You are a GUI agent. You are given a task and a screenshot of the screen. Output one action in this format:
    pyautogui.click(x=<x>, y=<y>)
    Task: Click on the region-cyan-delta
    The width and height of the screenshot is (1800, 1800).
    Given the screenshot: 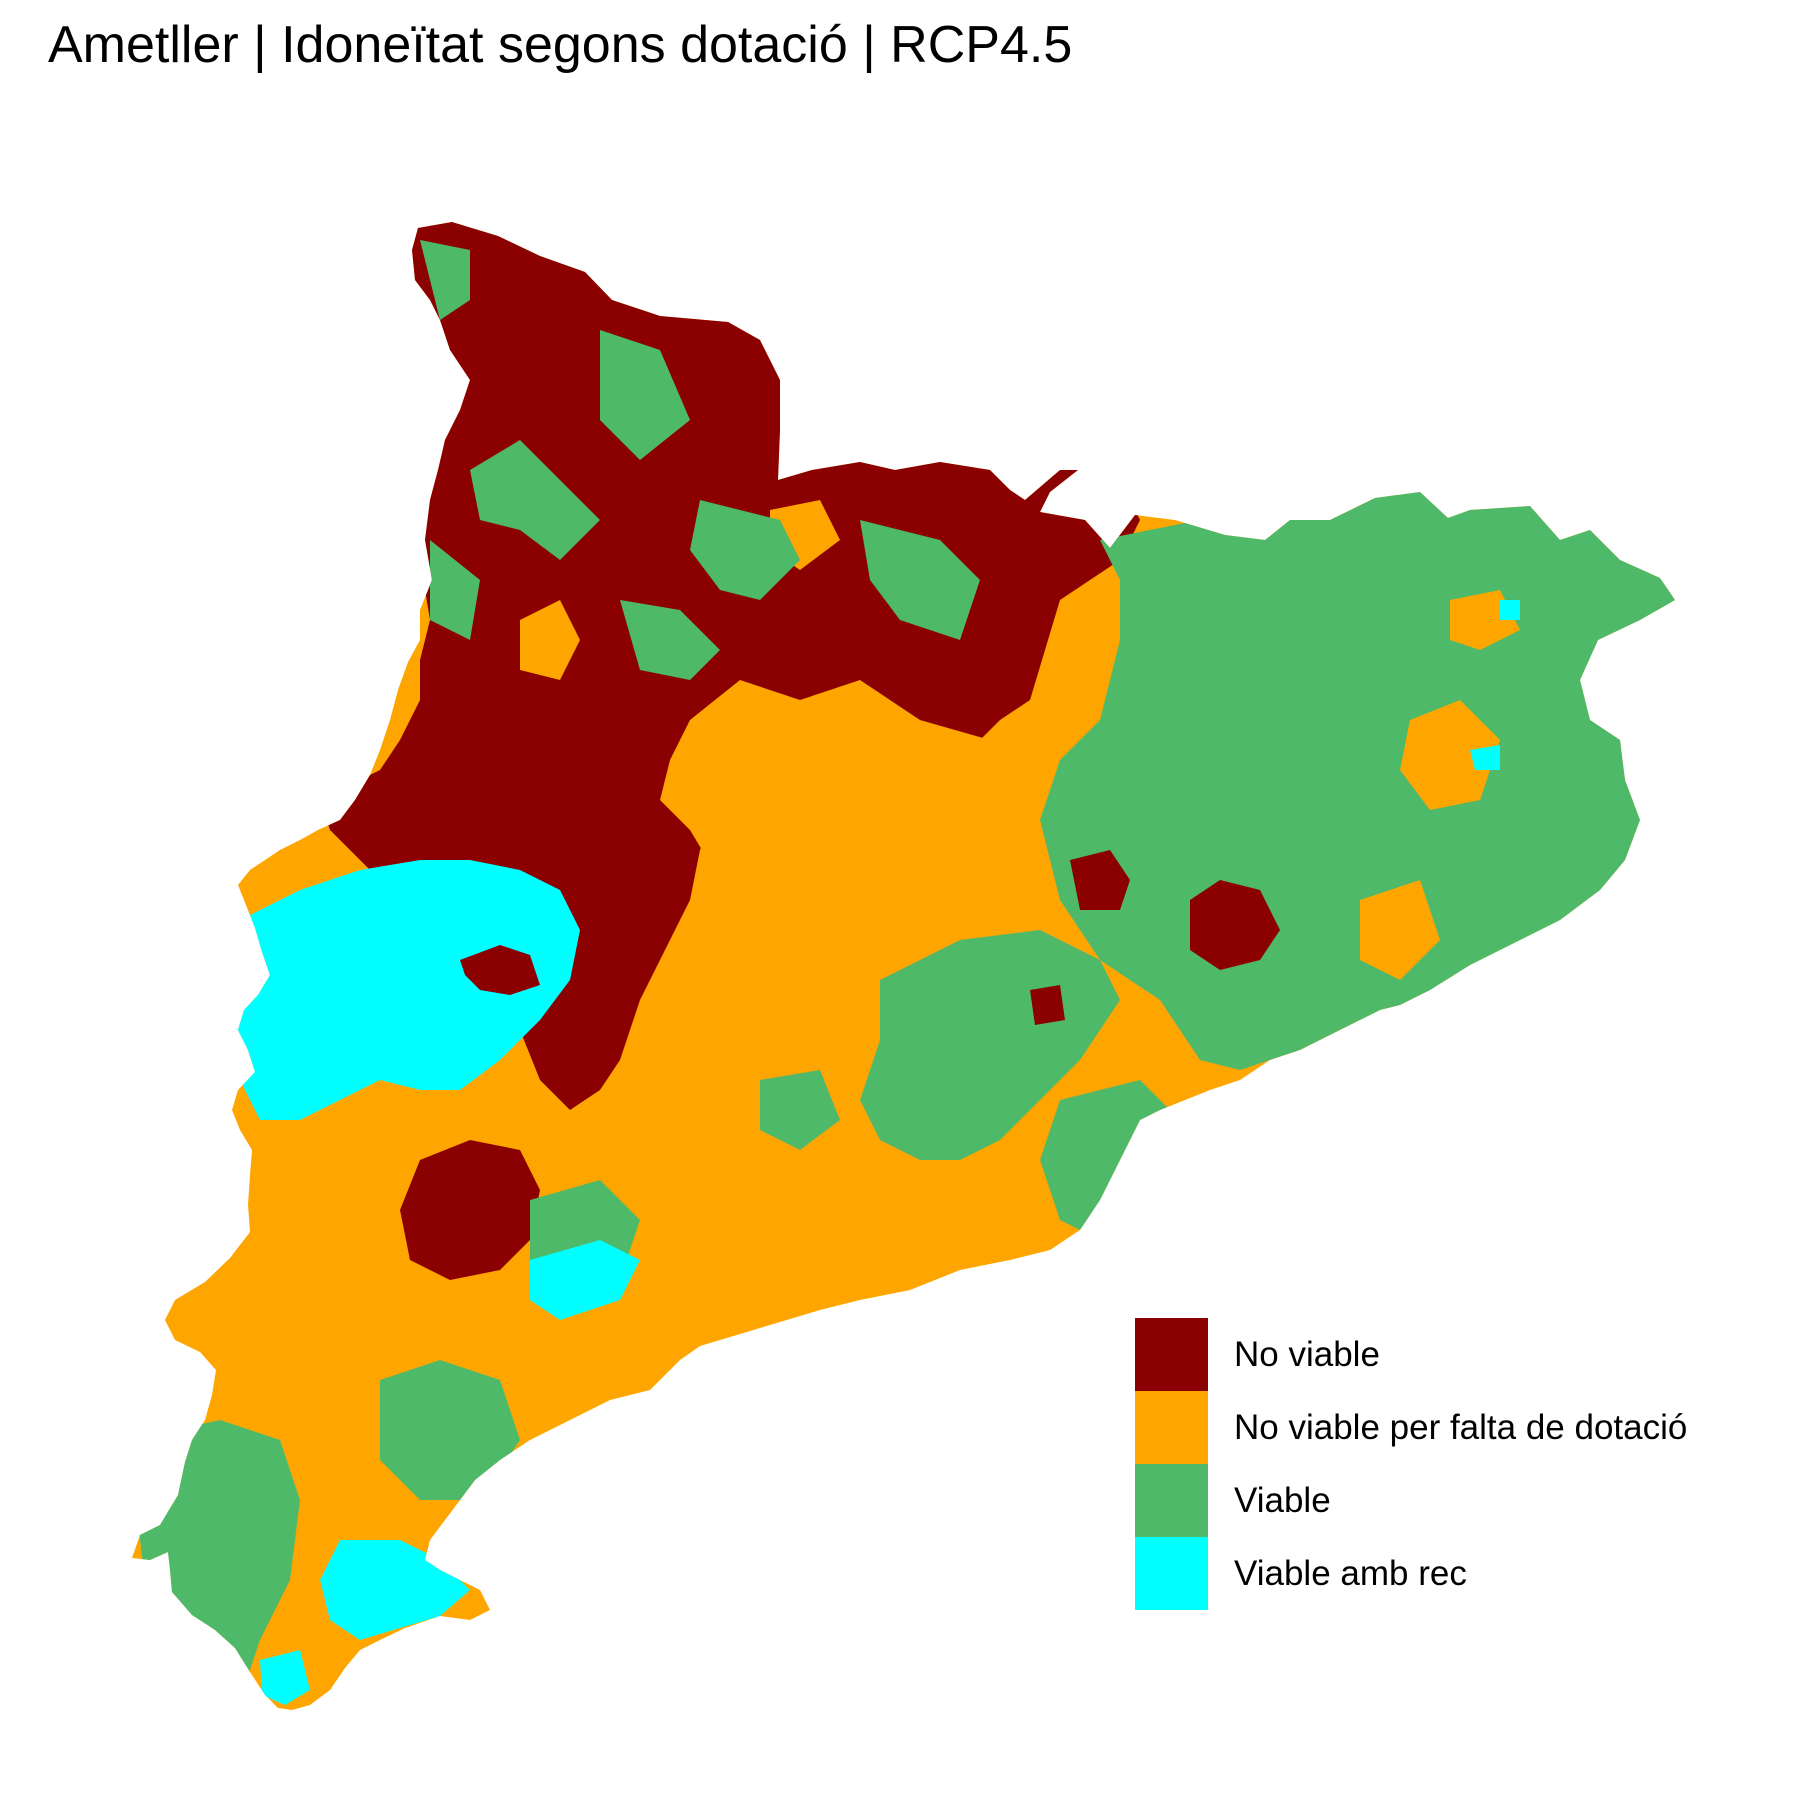 What is the action you would take?
    pyautogui.click(x=395, y=1590)
    